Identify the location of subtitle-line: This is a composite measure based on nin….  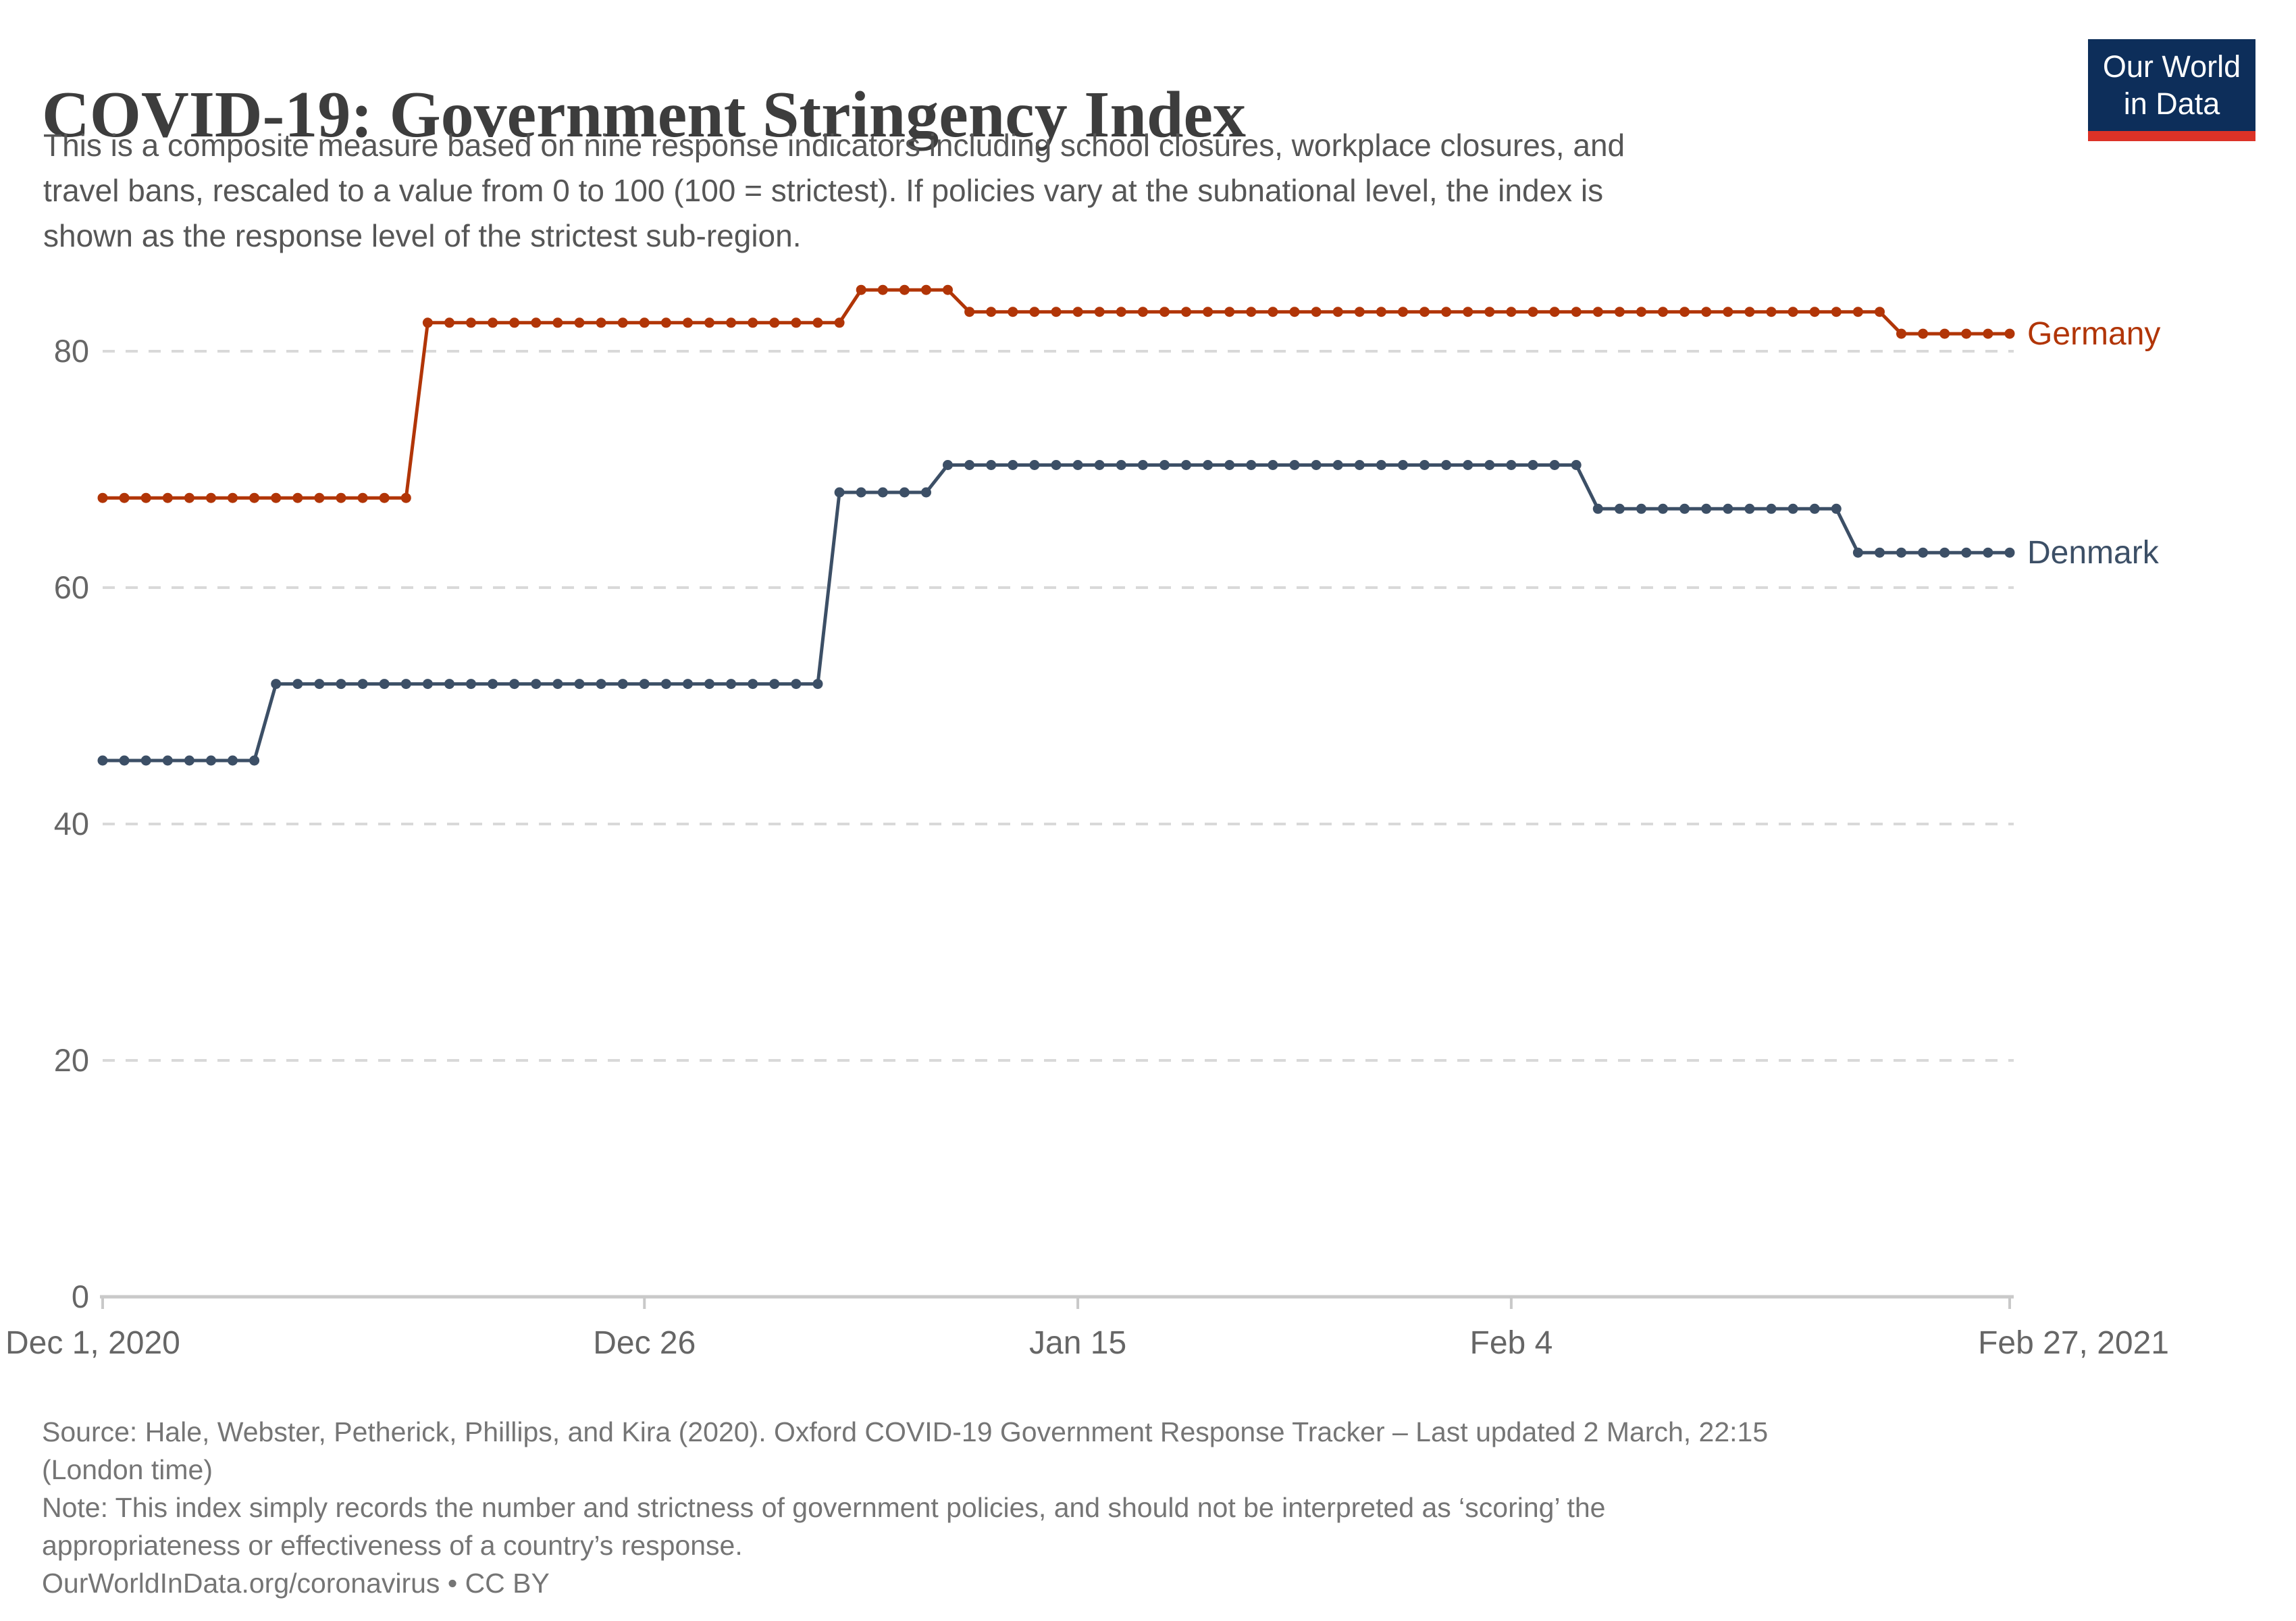
(834, 145).